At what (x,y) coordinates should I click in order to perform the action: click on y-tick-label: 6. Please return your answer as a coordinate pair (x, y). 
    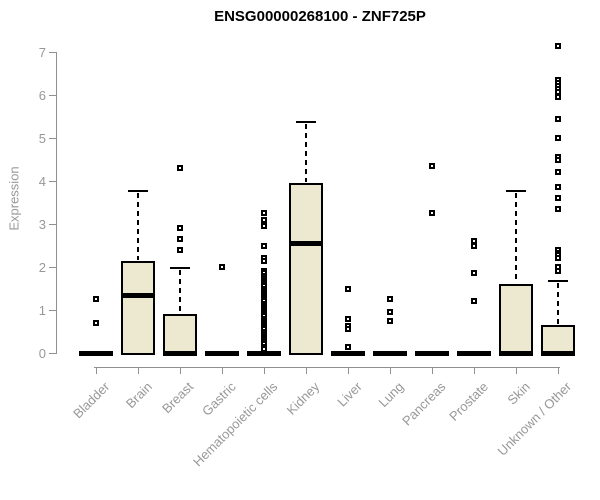
    Looking at the image, I should click on (42, 95).